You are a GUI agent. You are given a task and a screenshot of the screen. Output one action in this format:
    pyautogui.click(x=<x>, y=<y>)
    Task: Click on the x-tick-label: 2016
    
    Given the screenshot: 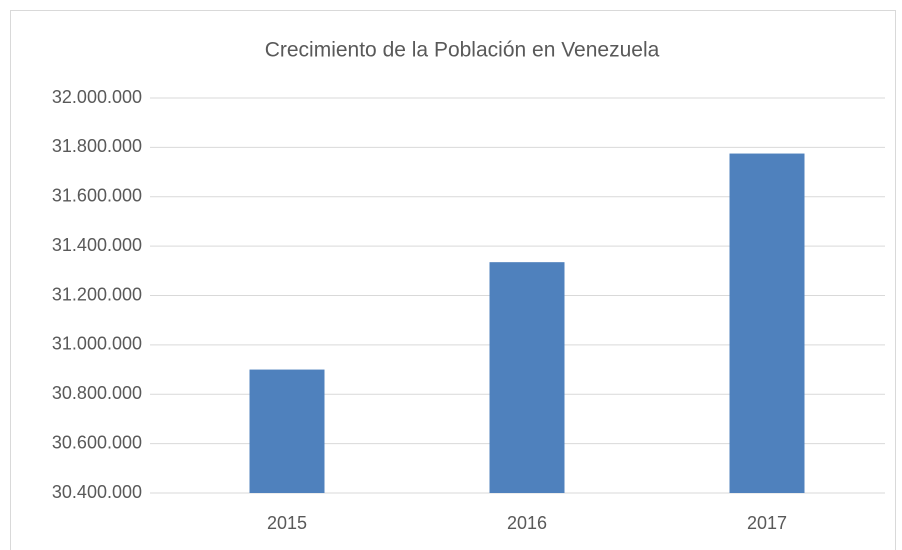 What is the action you would take?
    pyautogui.click(x=527, y=523)
    